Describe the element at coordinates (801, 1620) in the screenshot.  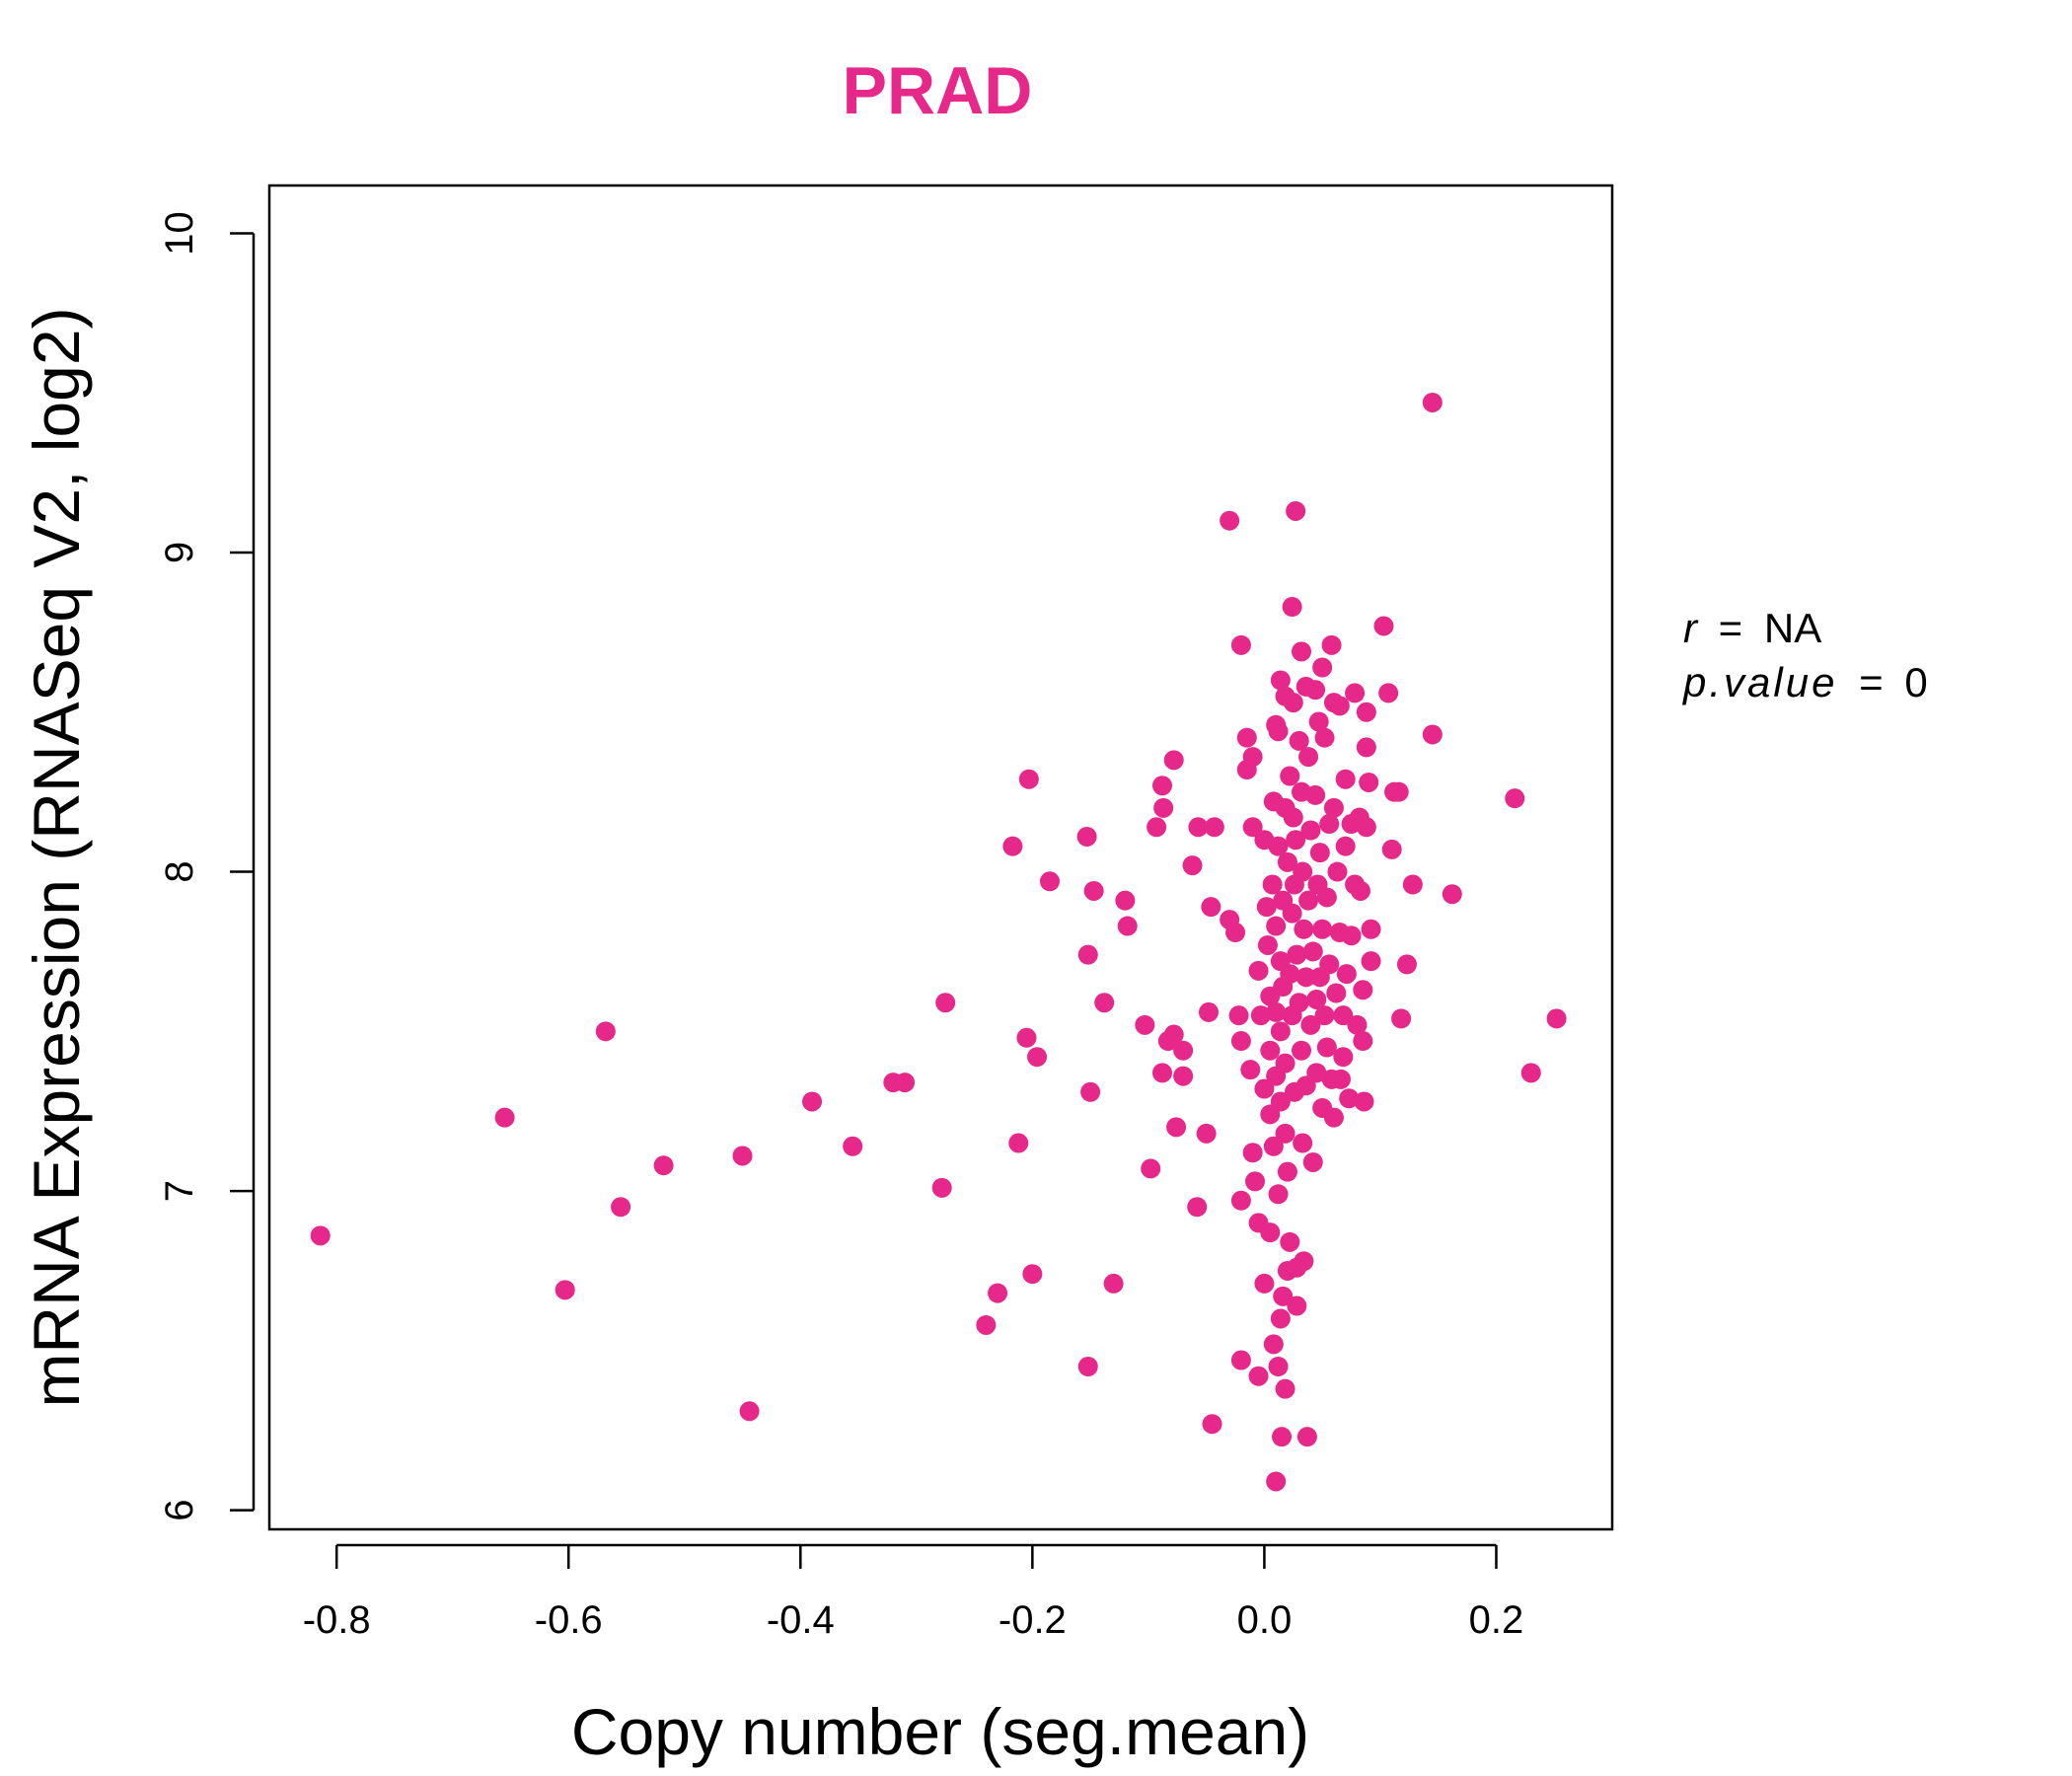
I see `x-tick-label: -0.4` at that location.